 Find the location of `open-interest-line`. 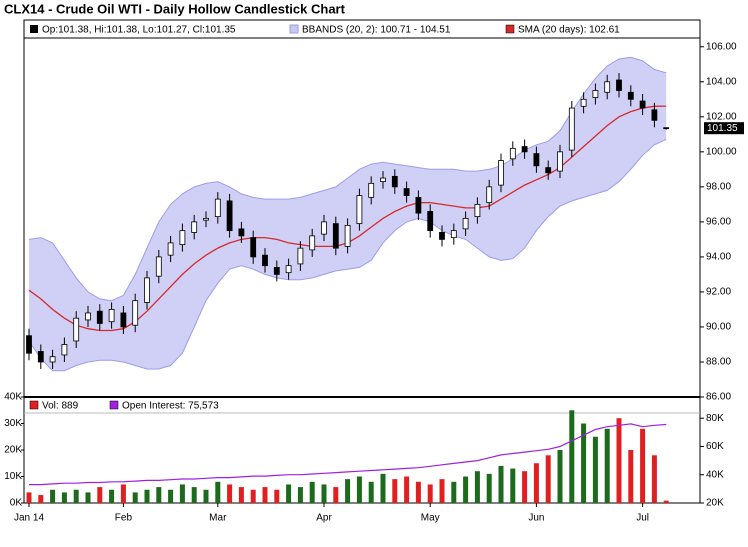

open-interest-line is located at coordinates (348, 454).